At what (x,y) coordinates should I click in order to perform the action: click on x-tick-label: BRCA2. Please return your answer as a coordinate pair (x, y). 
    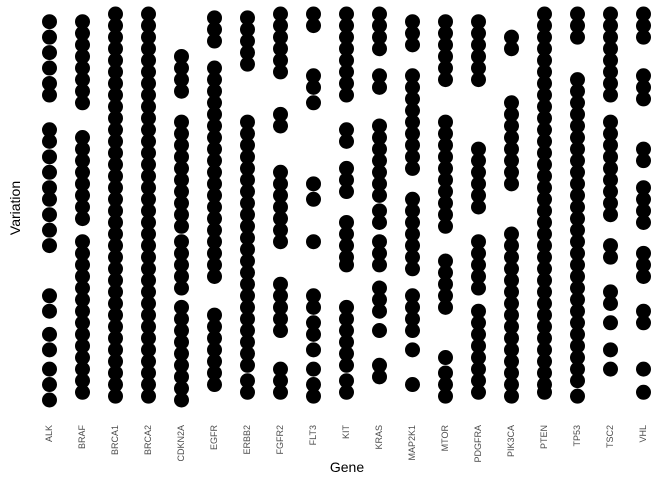
    Looking at the image, I should click on (148, 440).